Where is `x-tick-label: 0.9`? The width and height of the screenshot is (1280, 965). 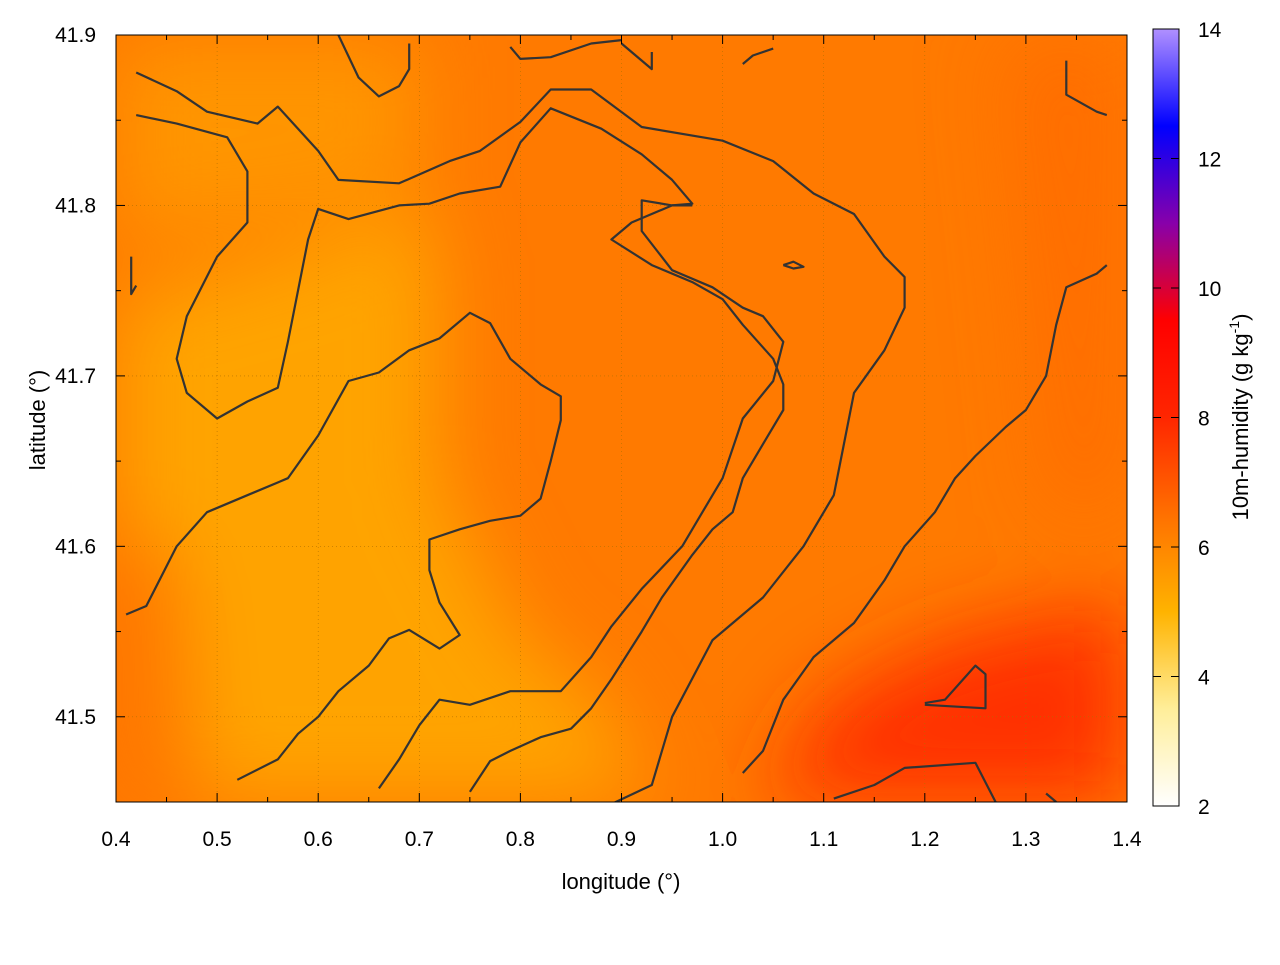 x-tick-label: 0.9 is located at coordinates (621, 839).